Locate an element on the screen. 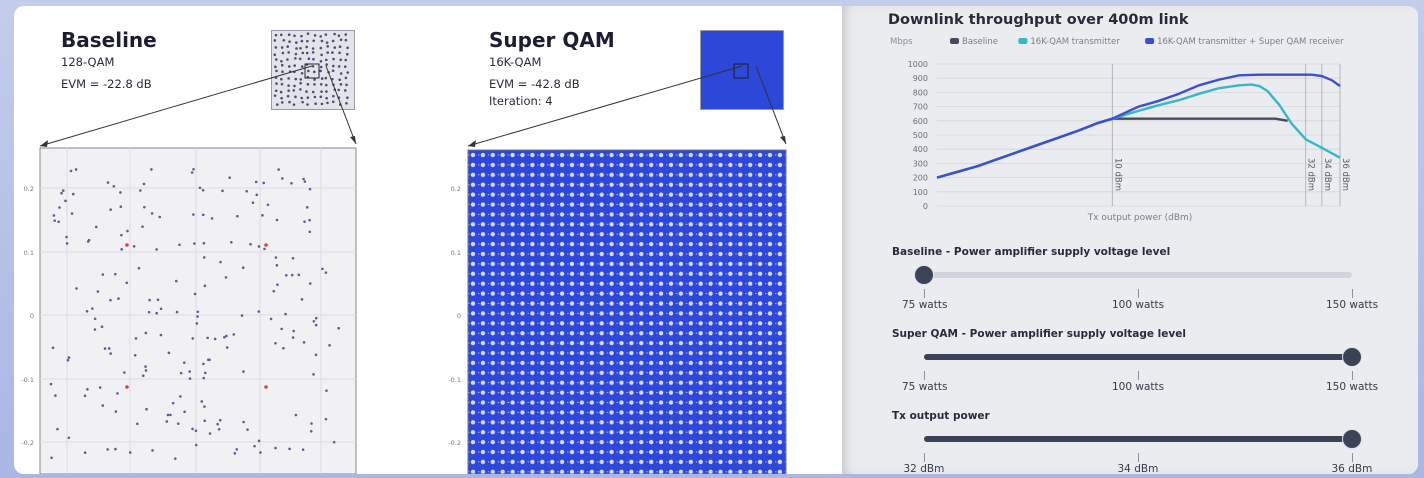  baseline-evm: EVM = -22.8 dB is located at coordinates (106, 84).